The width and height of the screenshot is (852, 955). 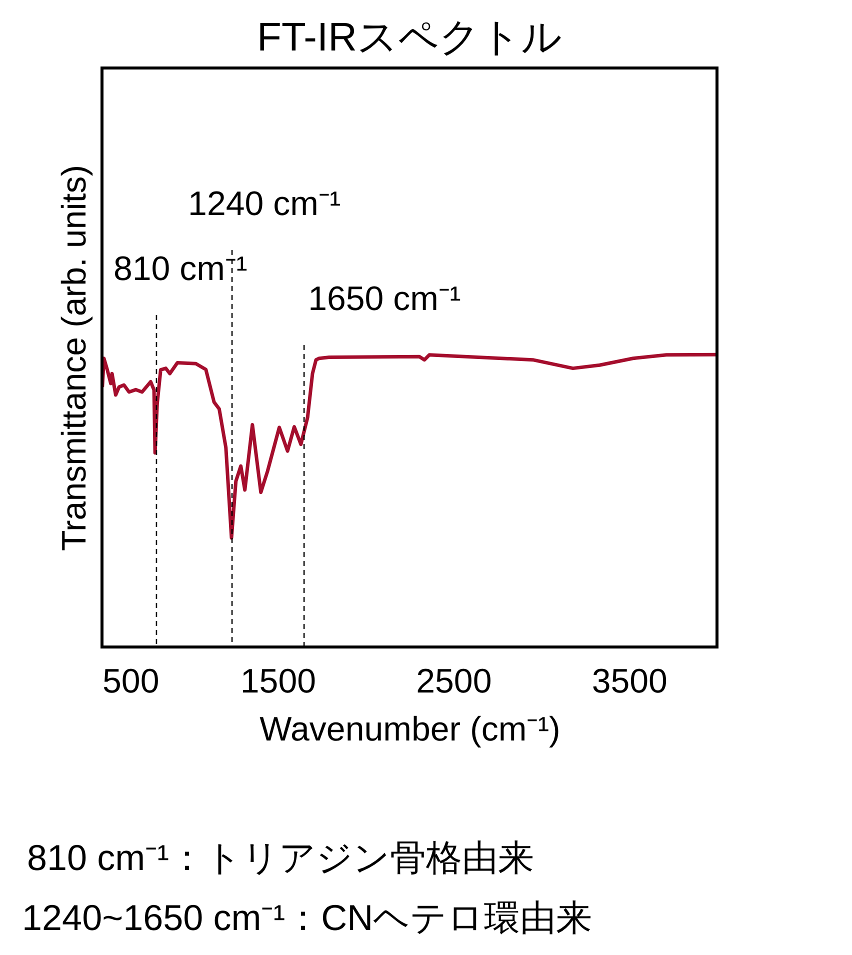 What do you see at coordinates (454, 681) in the screenshot?
I see `x-tick-label: 2500` at bounding box center [454, 681].